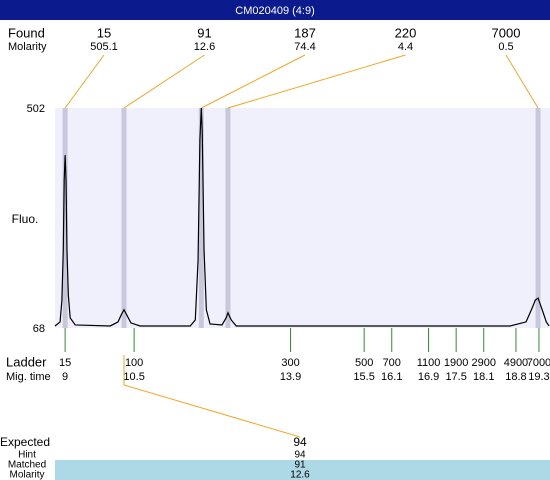 This screenshot has height=480, width=550. I want to click on ladder-label: Ladder, so click(26, 361).